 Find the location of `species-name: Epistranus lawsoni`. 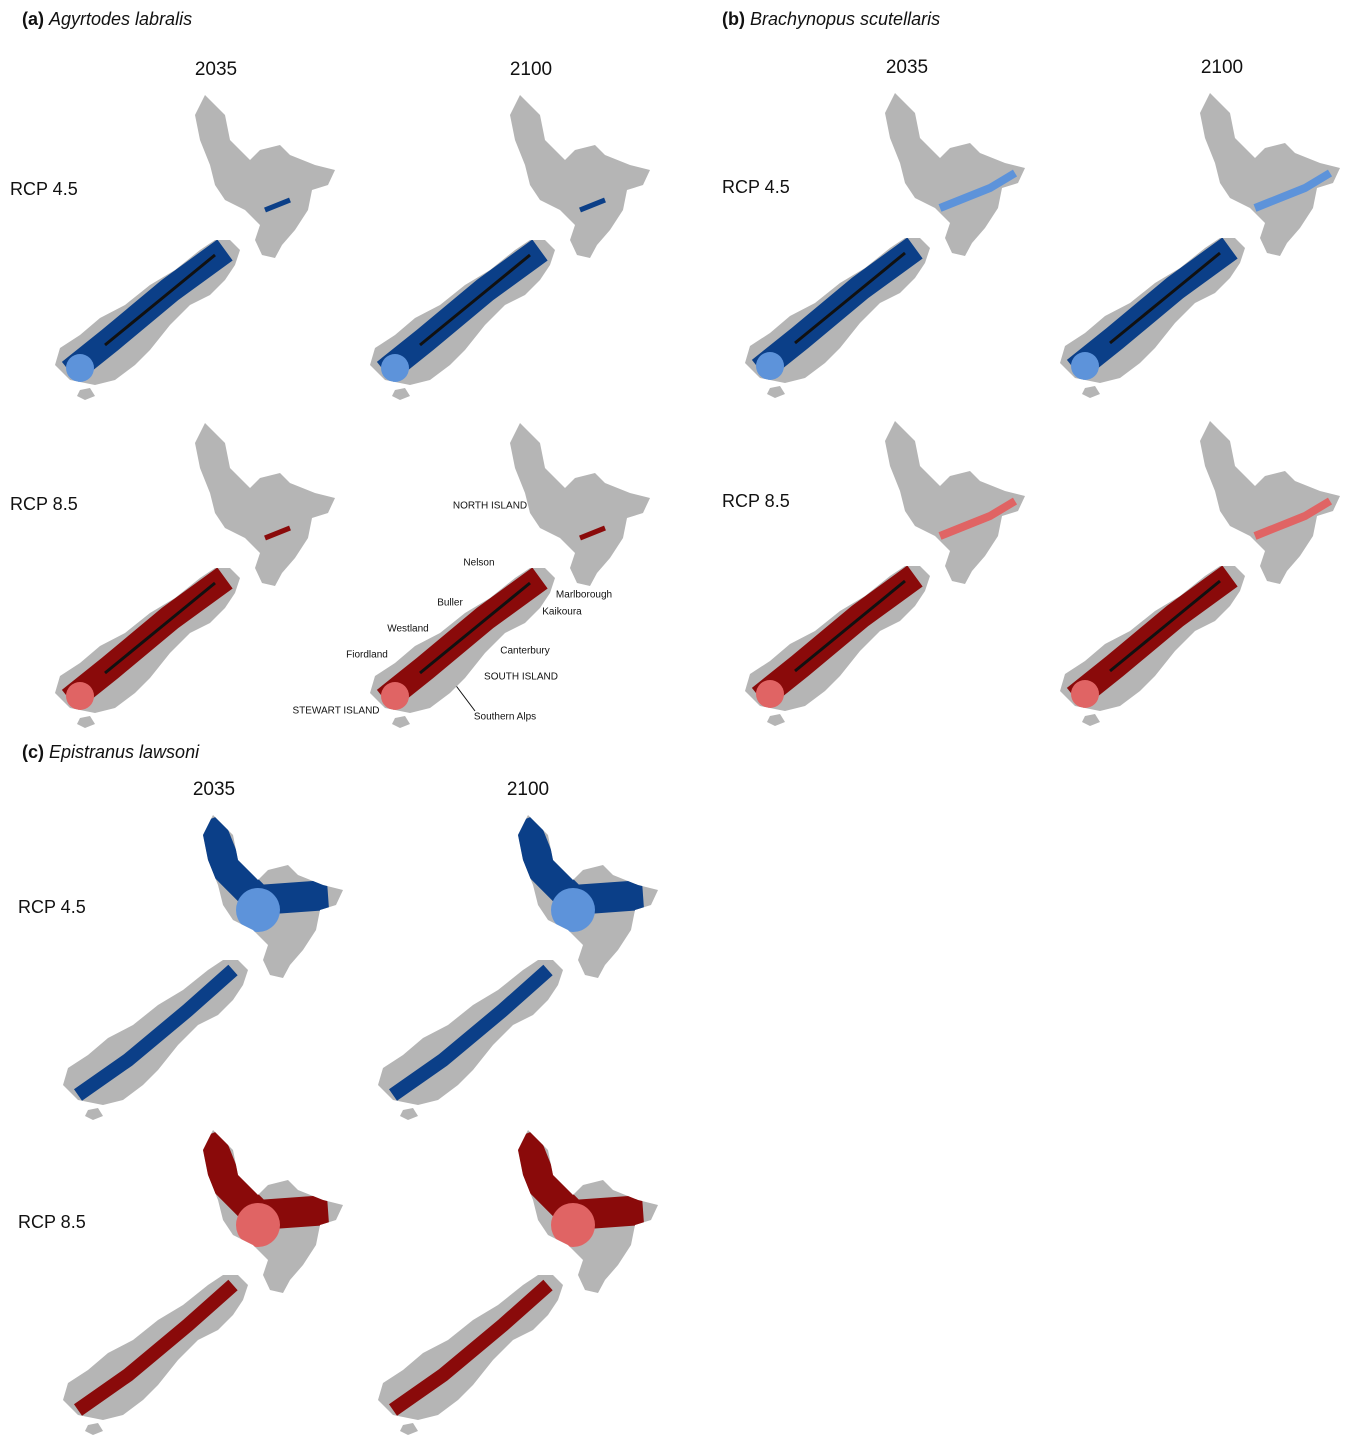

species-name: Epistranus lawsoni is located at coordinates (124, 752).